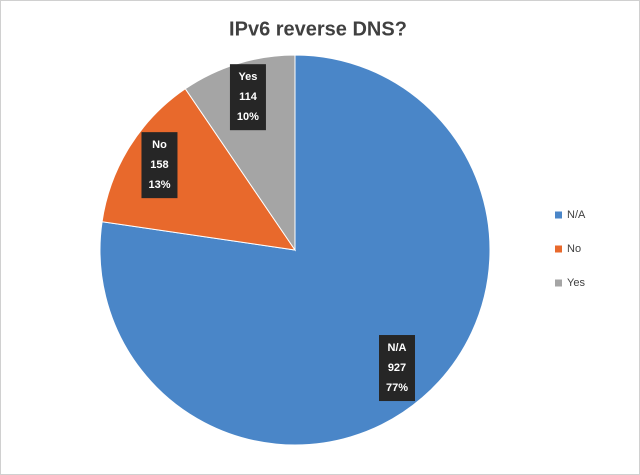 The width and height of the screenshot is (640, 475). I want to click on data-label: Yes 114 10%, so click(247, 97).